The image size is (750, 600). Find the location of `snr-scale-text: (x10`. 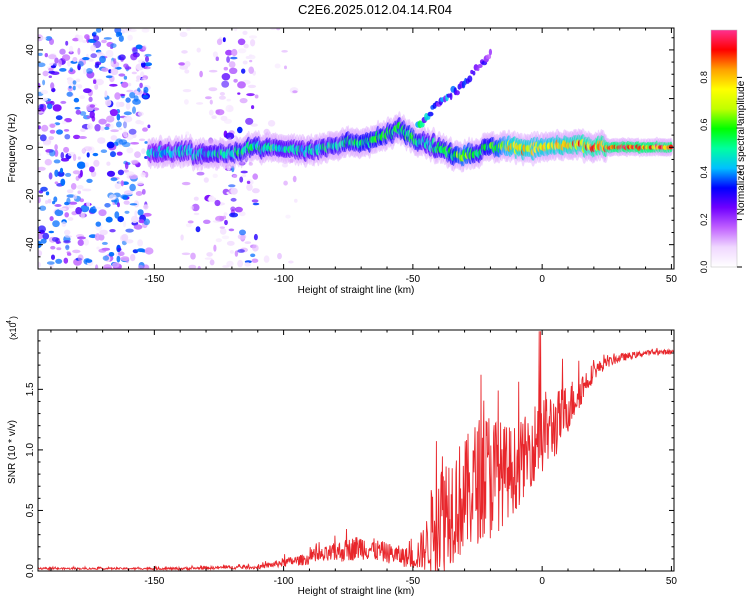

snr-scale-text: (x10 is located at coordinates (13, 331).